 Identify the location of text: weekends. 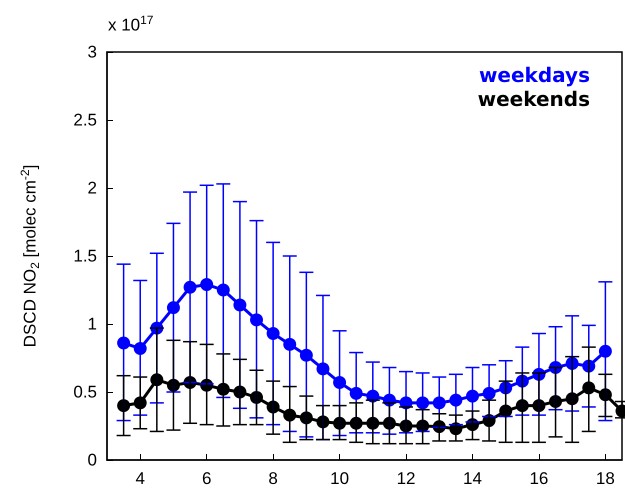
(534, 99).